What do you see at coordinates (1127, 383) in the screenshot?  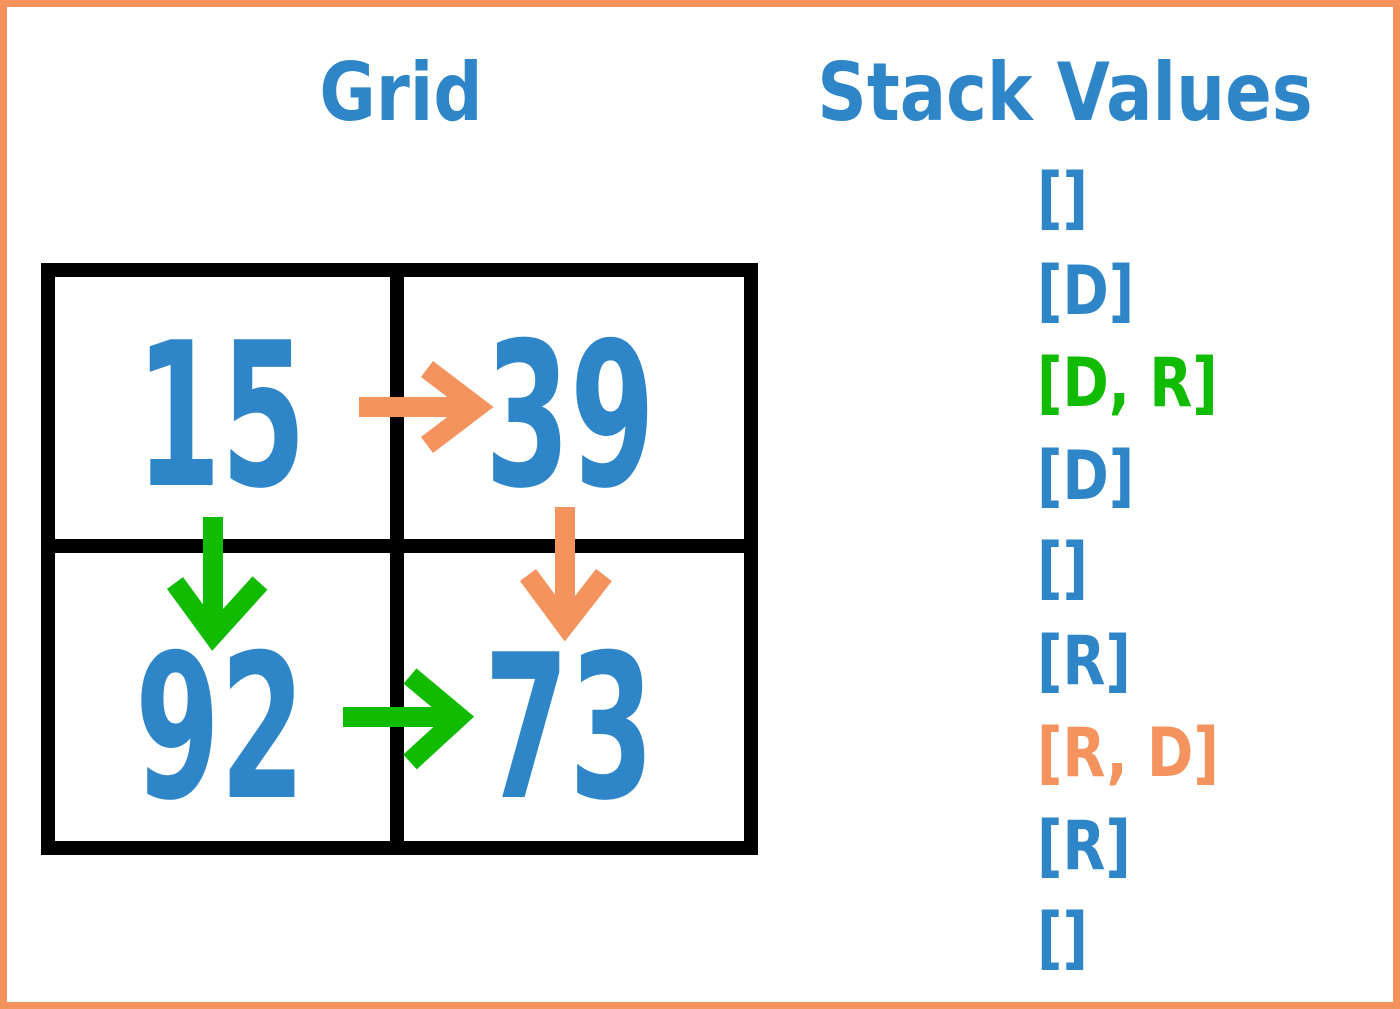 I see `stack-entry: [D, R]` at bounding box center [1127, 383].